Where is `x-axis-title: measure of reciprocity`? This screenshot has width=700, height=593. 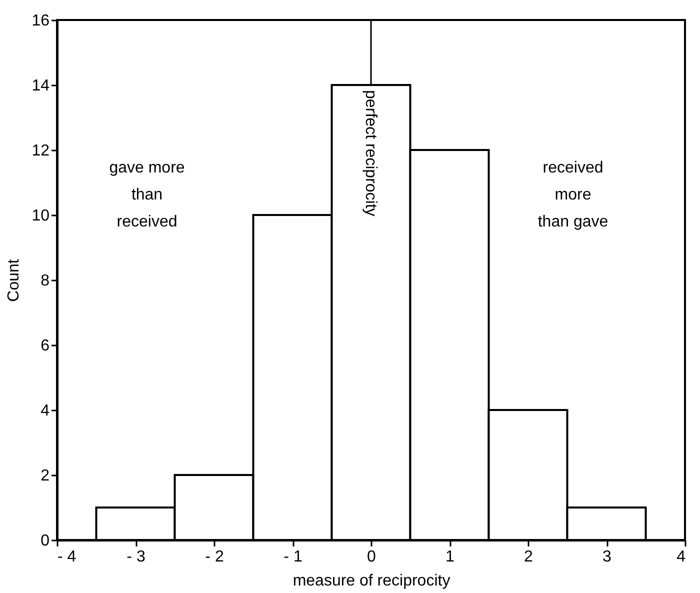 x-axis-title: measure of reciprocity is located at coordinates (371, 581).